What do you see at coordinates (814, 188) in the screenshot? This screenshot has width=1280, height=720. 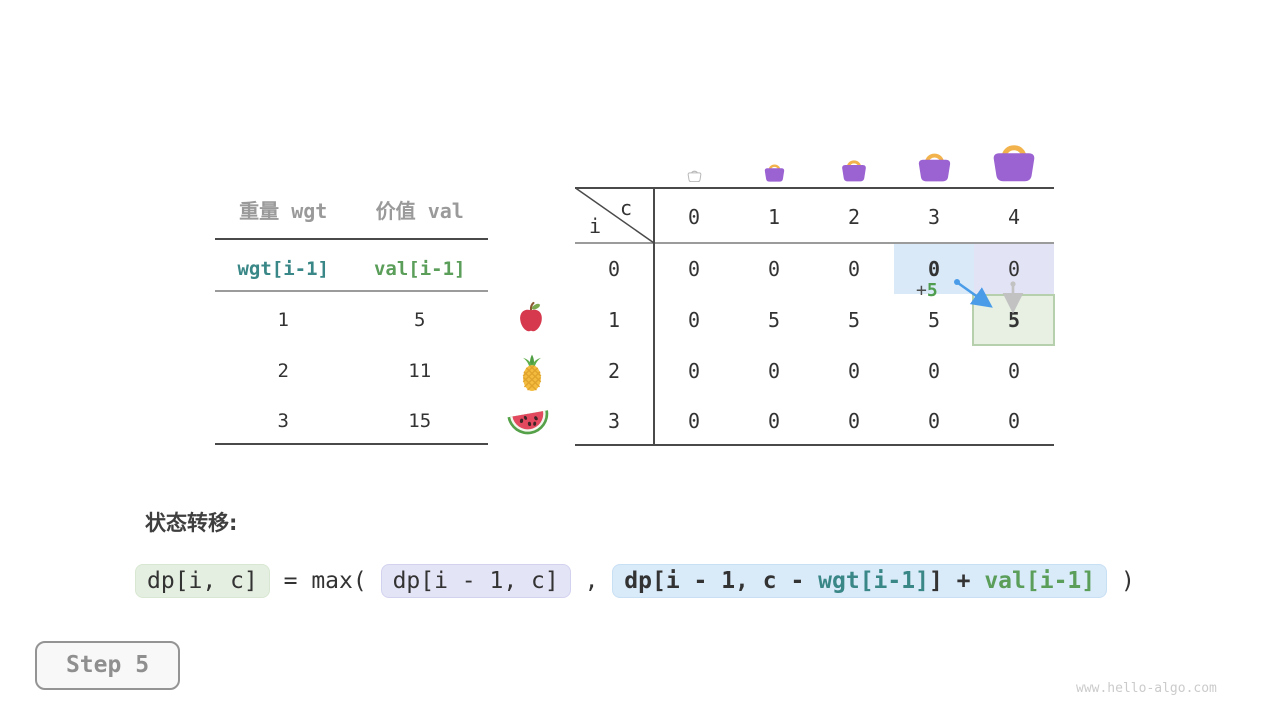 I see `dp-table-top-rule` at bounding box center [814, 188].